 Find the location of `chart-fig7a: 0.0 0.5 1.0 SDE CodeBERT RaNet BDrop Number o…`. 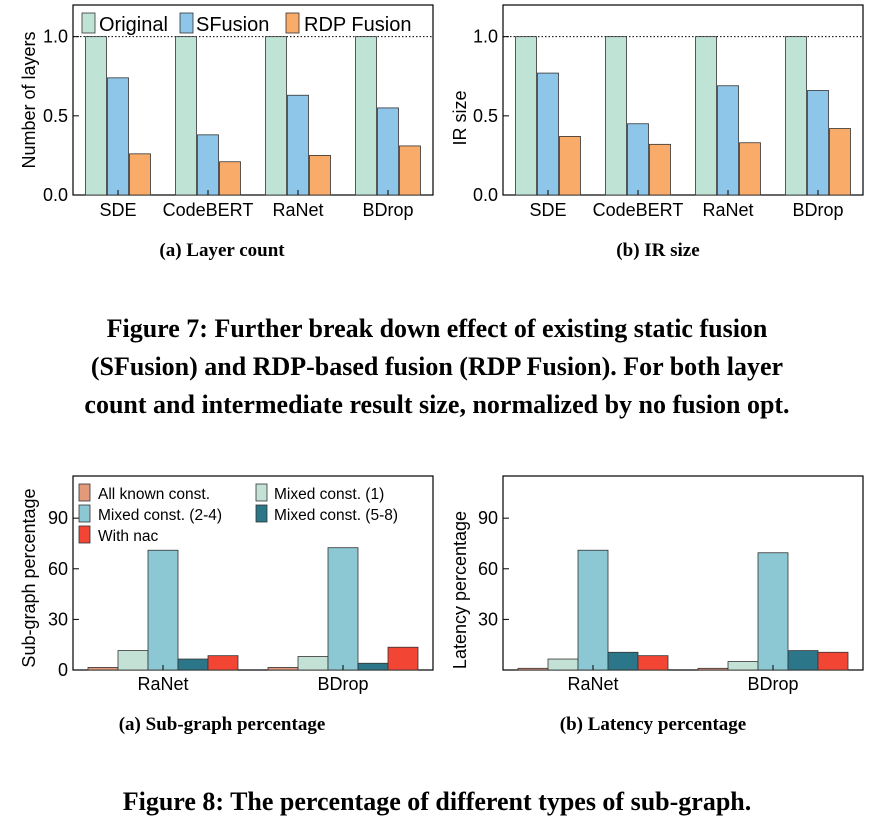

chart-fig7a: 0.0 0.5 1.0 SDE CodeBERT RaNet BDrop Number o… is located at coordinates (226, 132).